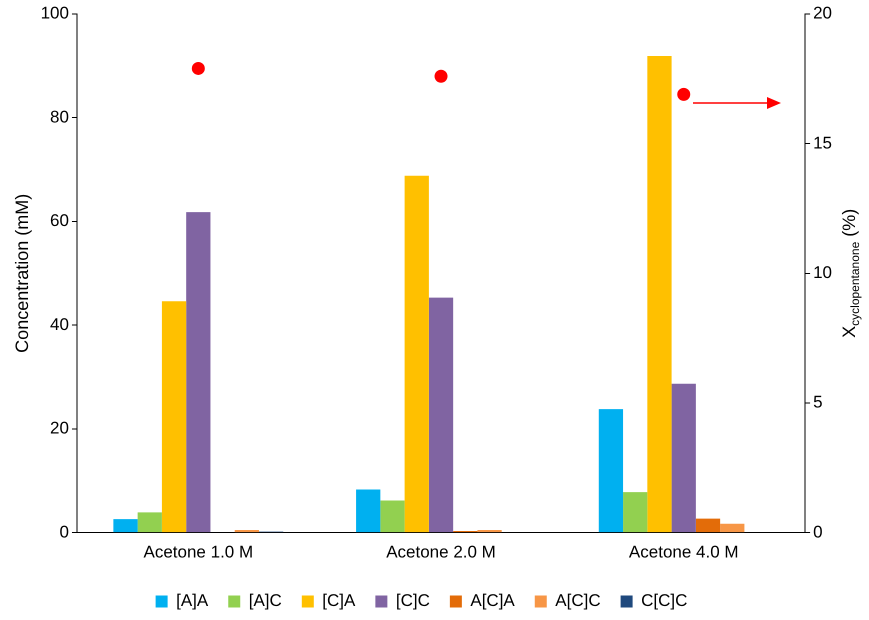 Image resolution: width=869 pixels, height=620 pixels. Describe the element at coordinates (59, 116) in the screenshot. I see `y-tick-label: 80` at that location.